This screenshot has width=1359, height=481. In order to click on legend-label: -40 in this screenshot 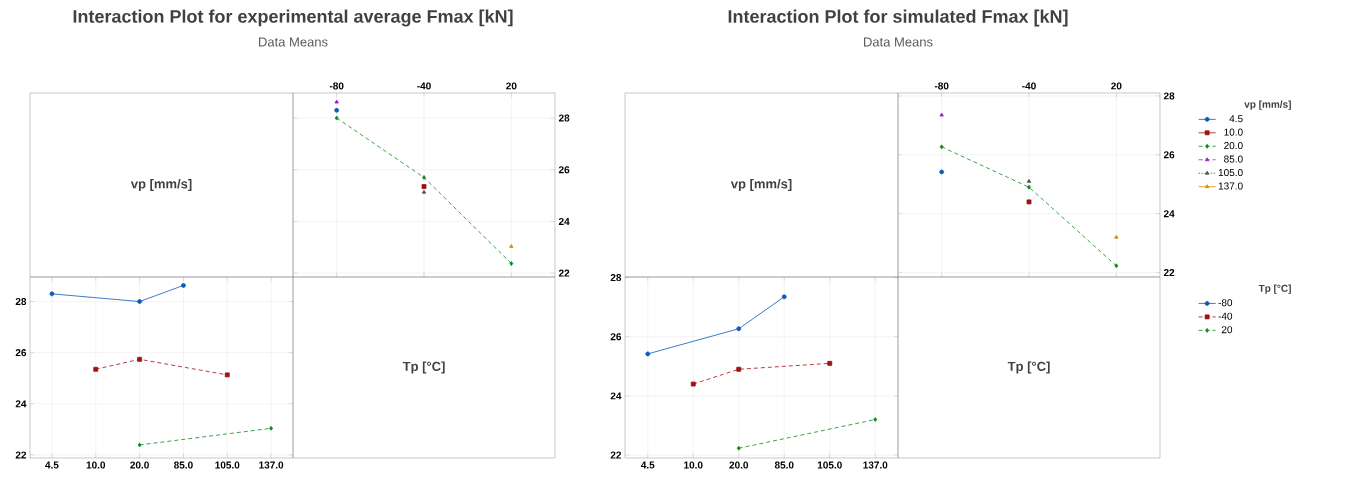, I will do `click(1225, 316)`.